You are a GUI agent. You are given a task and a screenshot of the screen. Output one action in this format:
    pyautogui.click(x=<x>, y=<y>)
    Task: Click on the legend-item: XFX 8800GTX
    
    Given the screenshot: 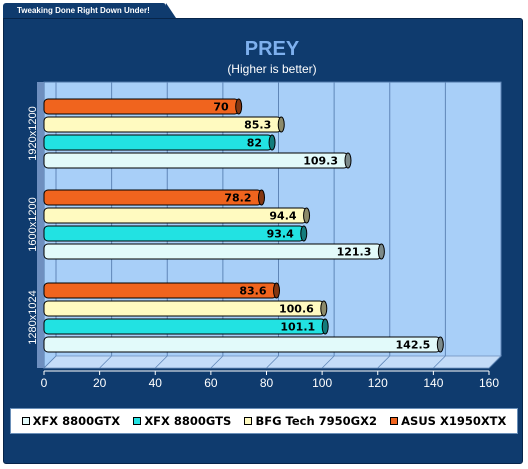 What is the action you would take?
    pyautogui.click(x=71, y=421)
    